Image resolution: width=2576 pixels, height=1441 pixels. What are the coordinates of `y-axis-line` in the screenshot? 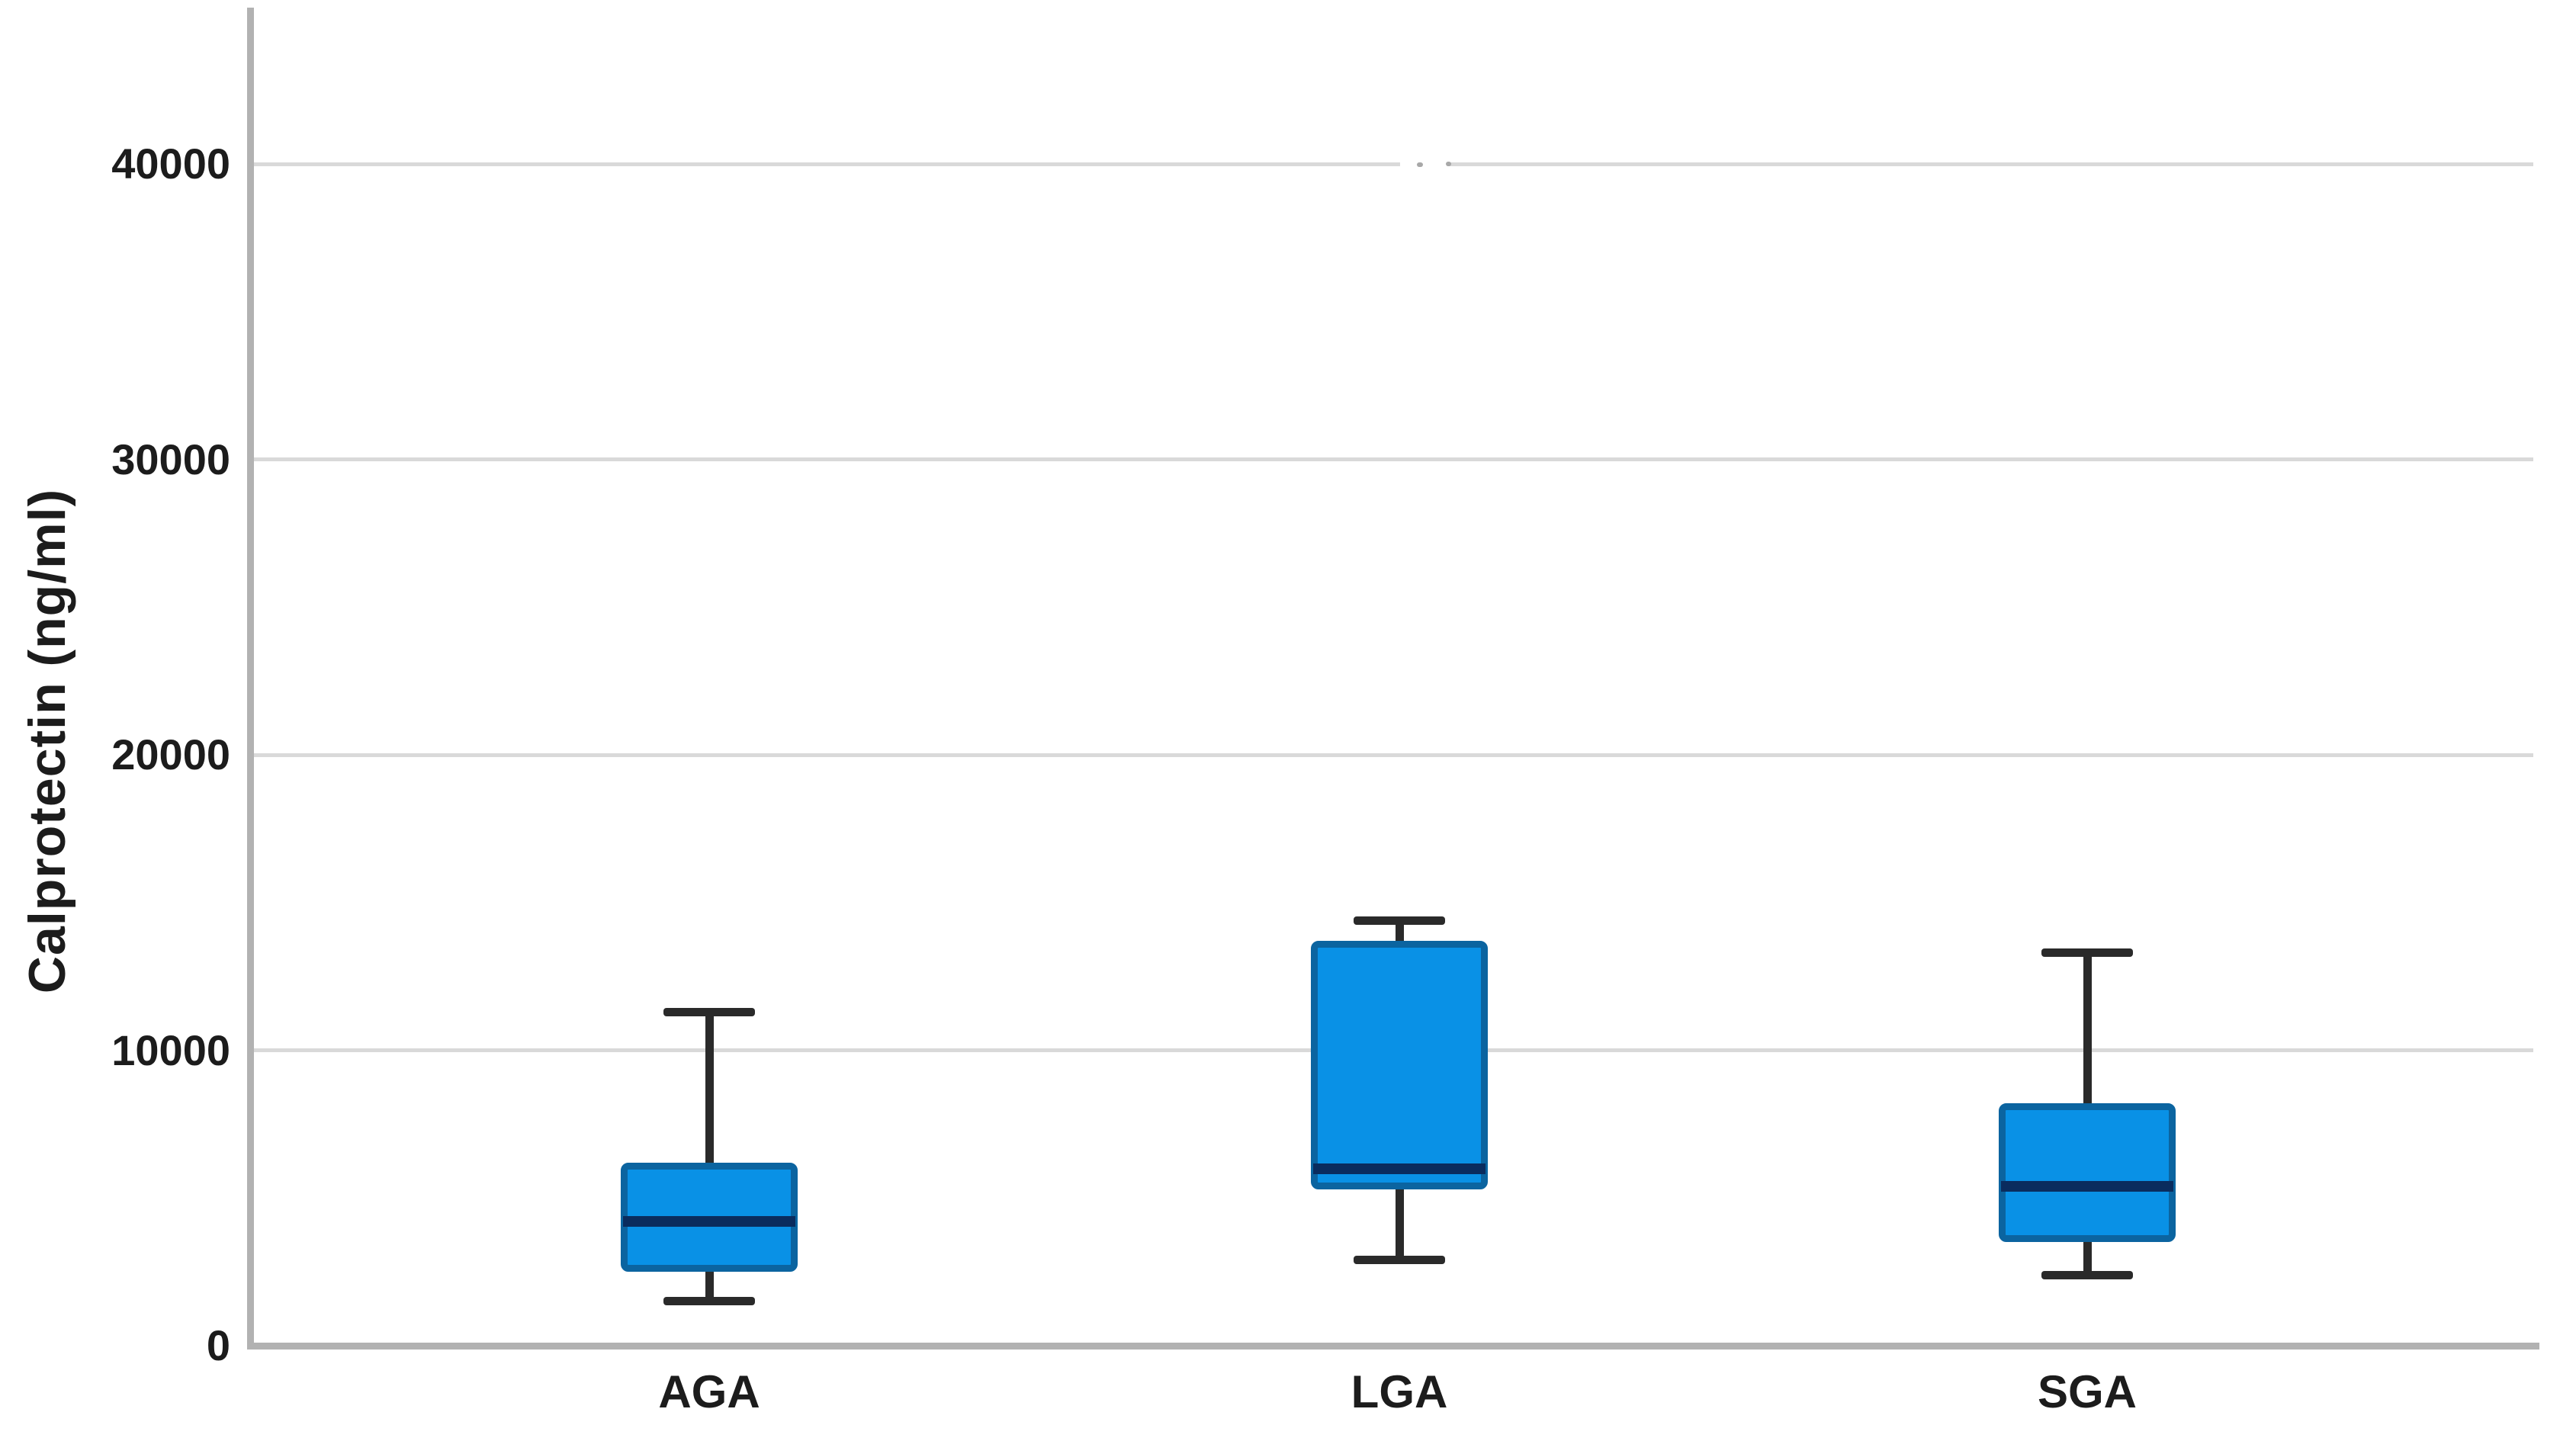 It's located at (250, 678).